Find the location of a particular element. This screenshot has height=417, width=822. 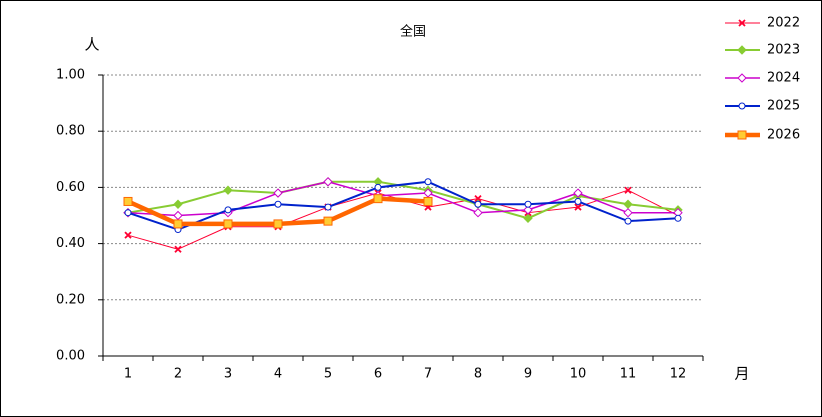

x-tick-label: 8 is located at coordinates (478, 374).